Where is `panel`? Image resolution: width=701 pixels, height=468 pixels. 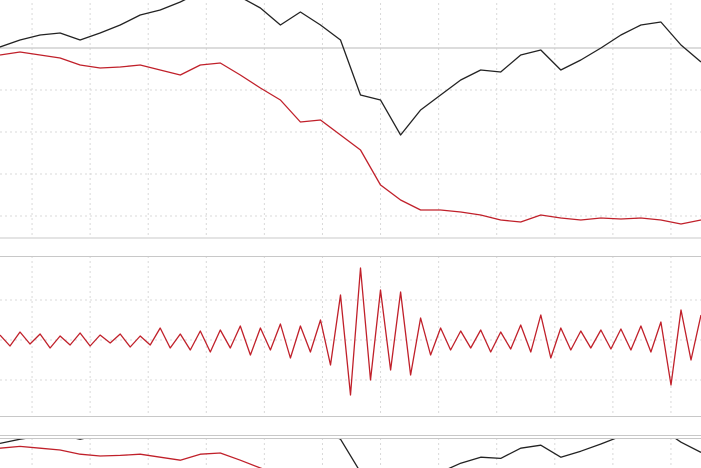
panel is located at coordinates (350, 453).